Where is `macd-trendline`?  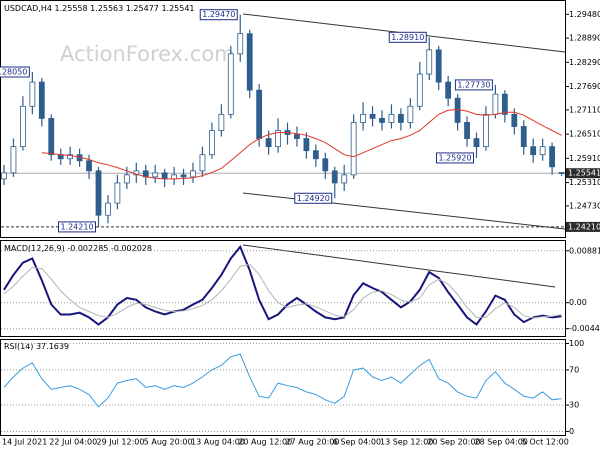 macd-trendline is located at coordinates (399, 266).